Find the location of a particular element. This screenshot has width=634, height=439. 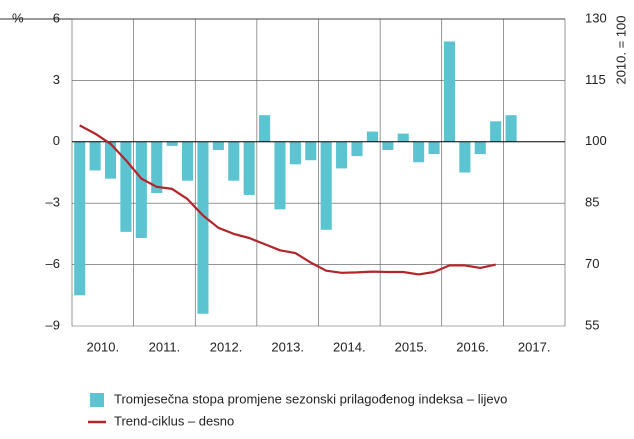

x-tick-label: 2016. is located at coordinates (472, 346).